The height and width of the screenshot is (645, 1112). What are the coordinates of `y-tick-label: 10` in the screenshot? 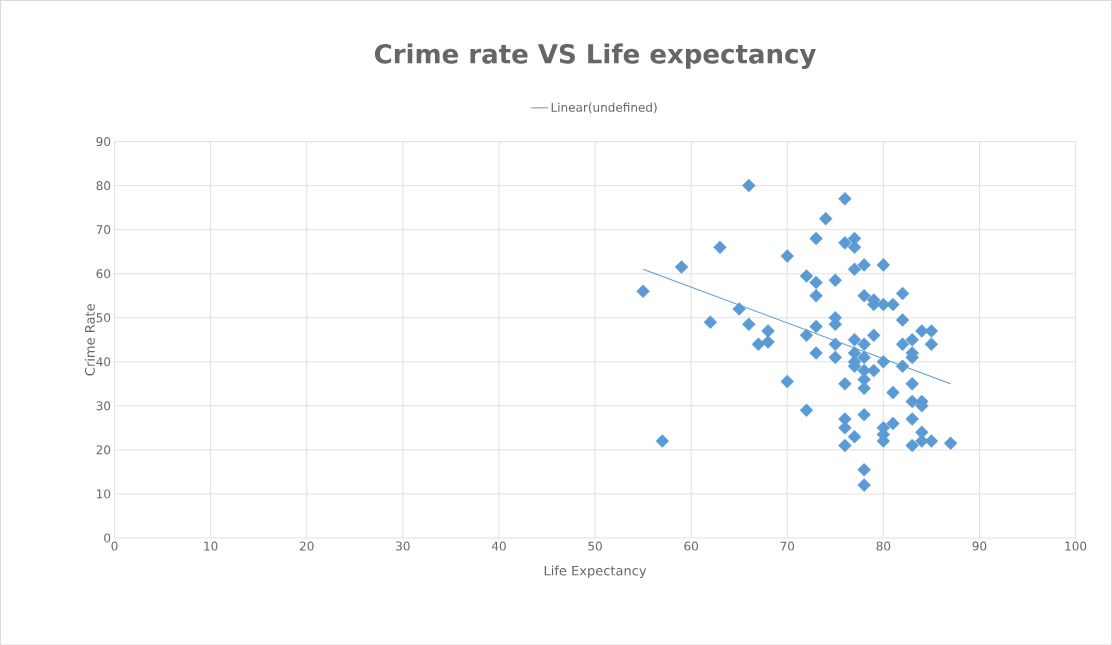 It's located at (104, 494).